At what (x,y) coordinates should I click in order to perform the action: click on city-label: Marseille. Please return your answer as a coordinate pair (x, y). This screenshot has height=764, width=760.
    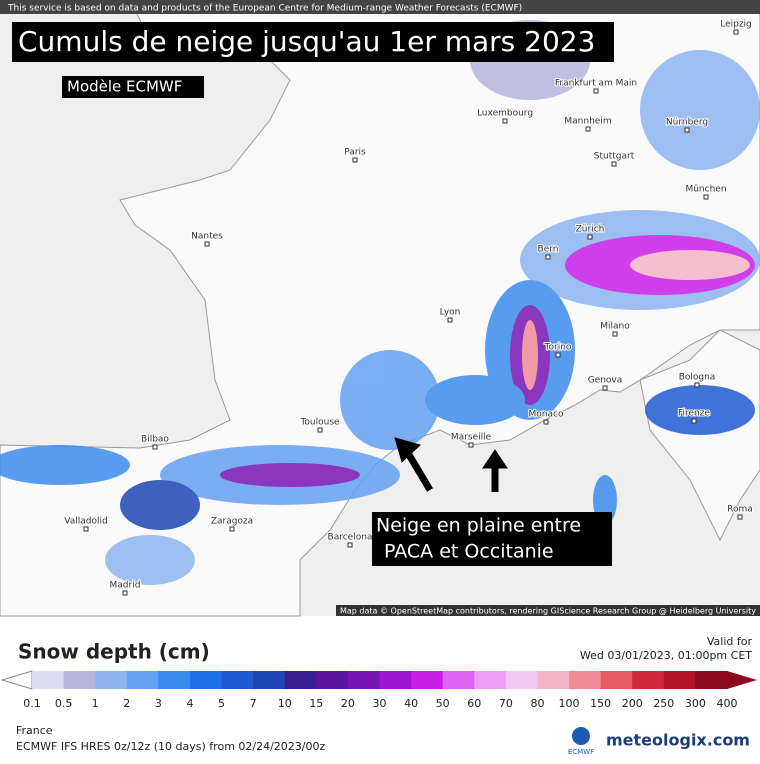
    Looking at the image, I should click on (471, 438).